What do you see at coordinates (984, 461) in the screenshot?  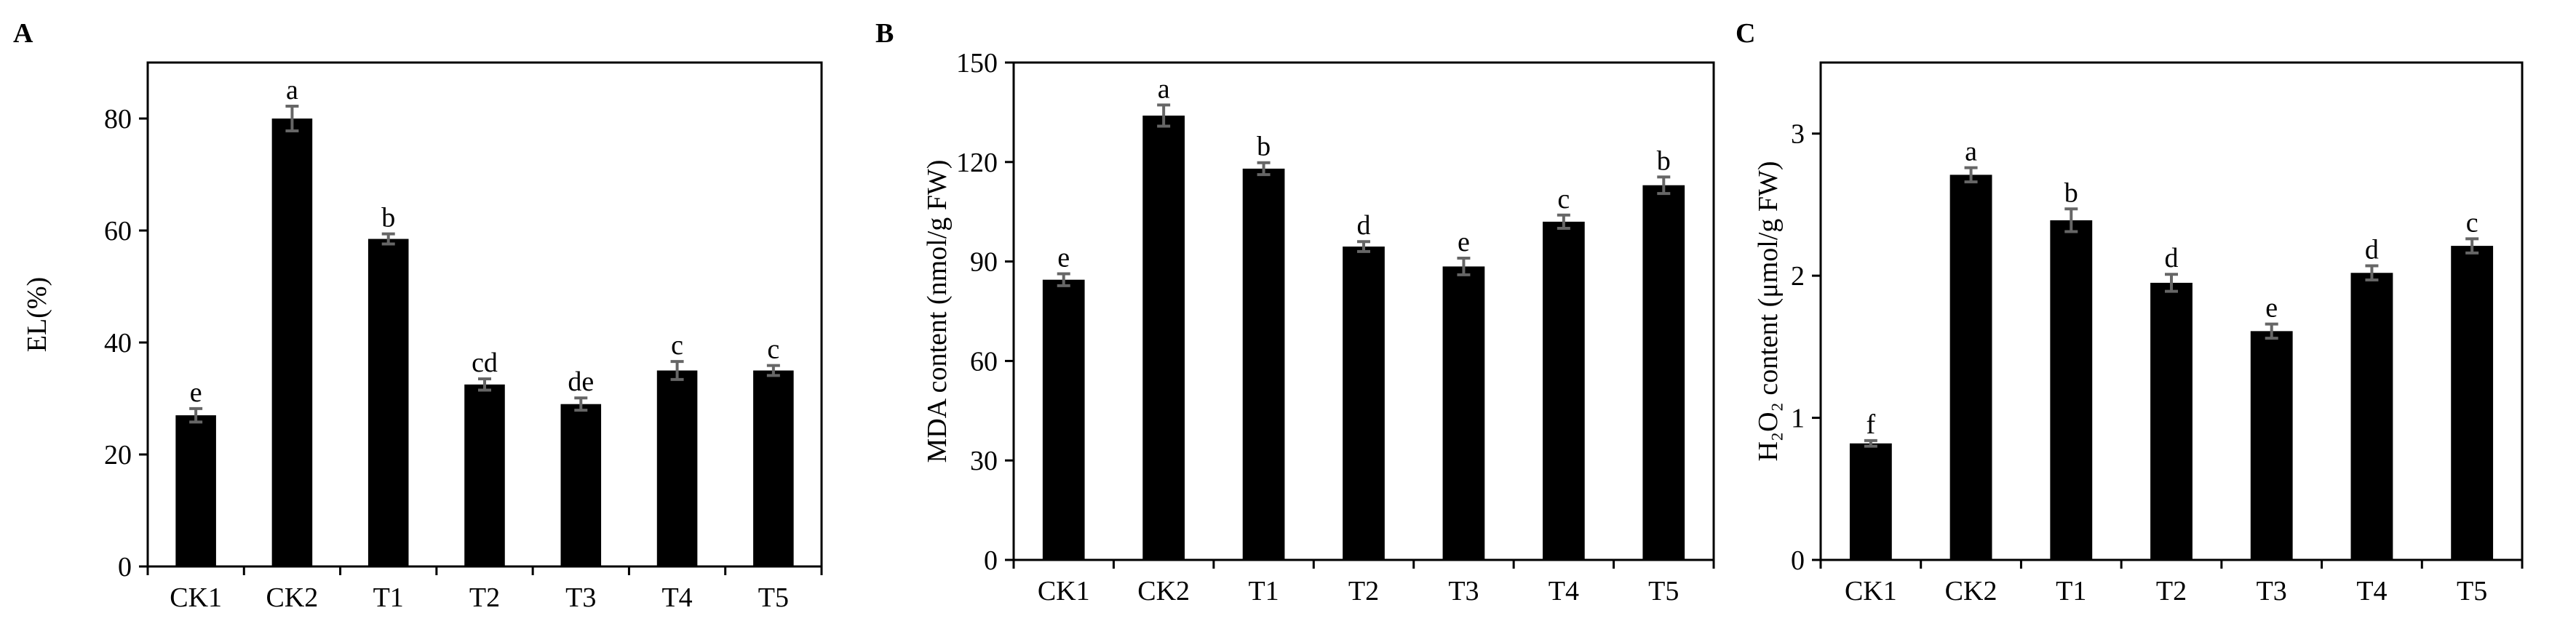 I see `y-tick-label: 30` at bounding box center [984, 461].